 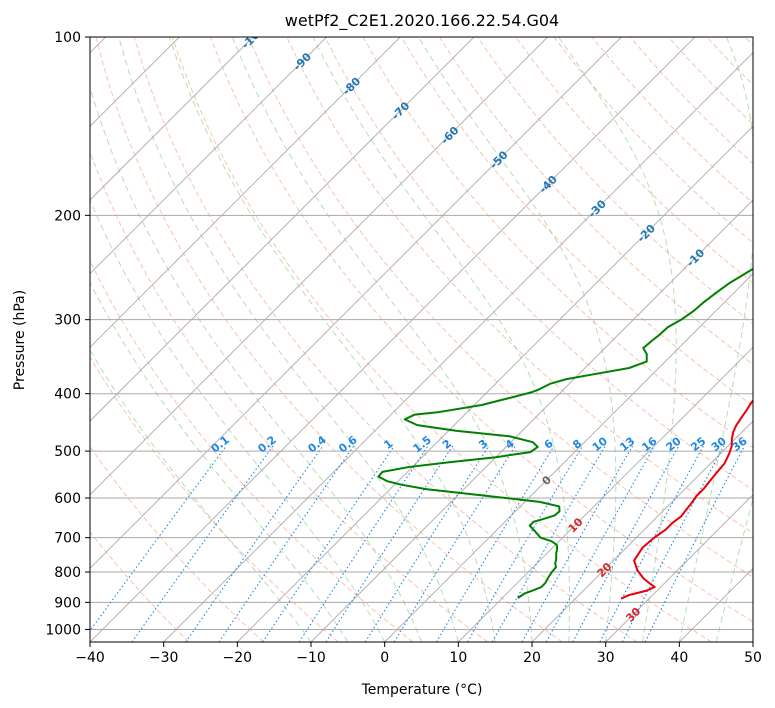 I want to click on x-tick-label: 50, so click(x=753, y=658).